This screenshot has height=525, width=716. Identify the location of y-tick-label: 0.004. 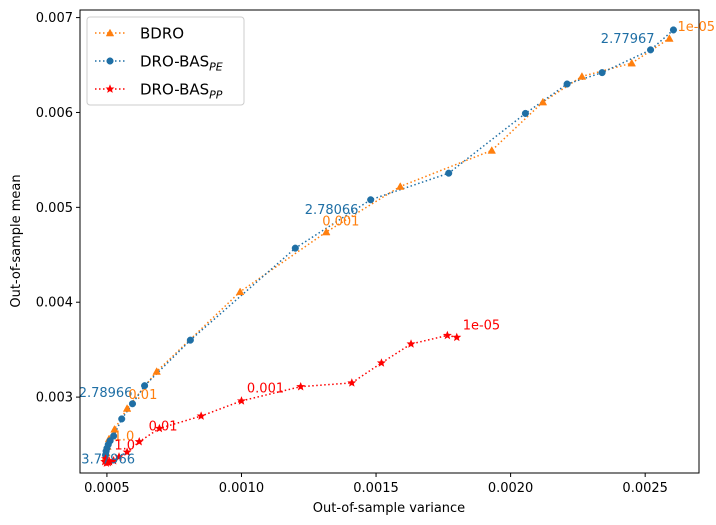
(54, 303).